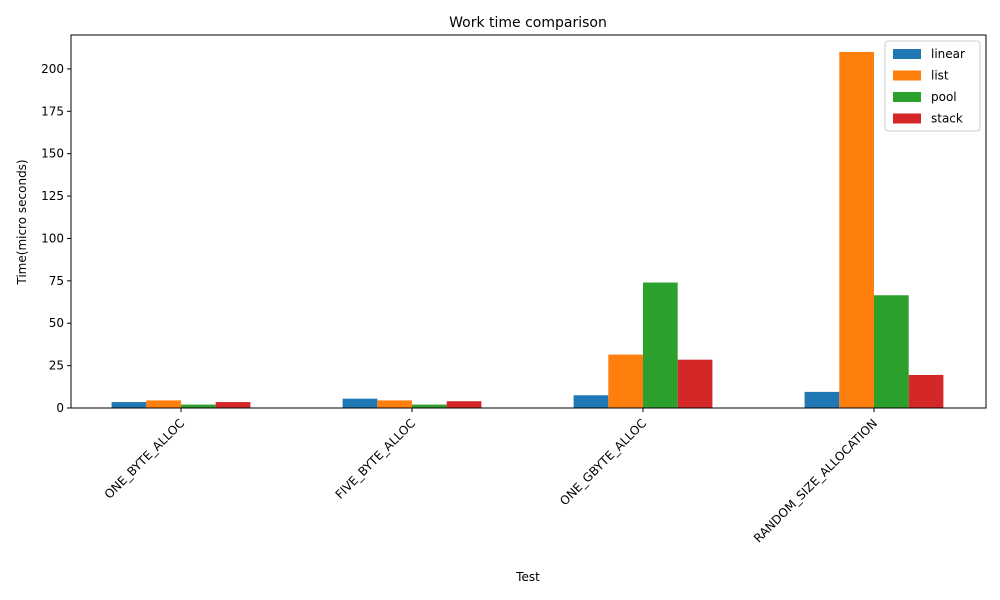  Describe the element at coordinates (625, 381) in the screenshot. I see `bar-list-one_gbyte_alloc` at that location.